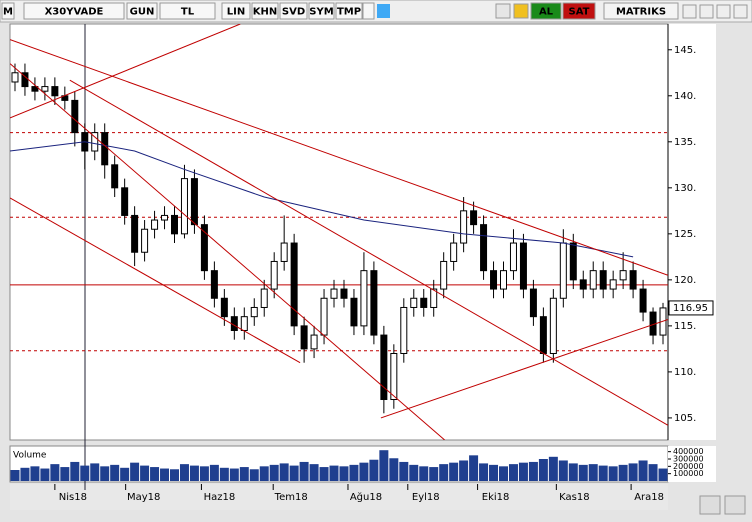 This screenshot has width=752, height=522. I want to click on logo-button, so click(8, 11).